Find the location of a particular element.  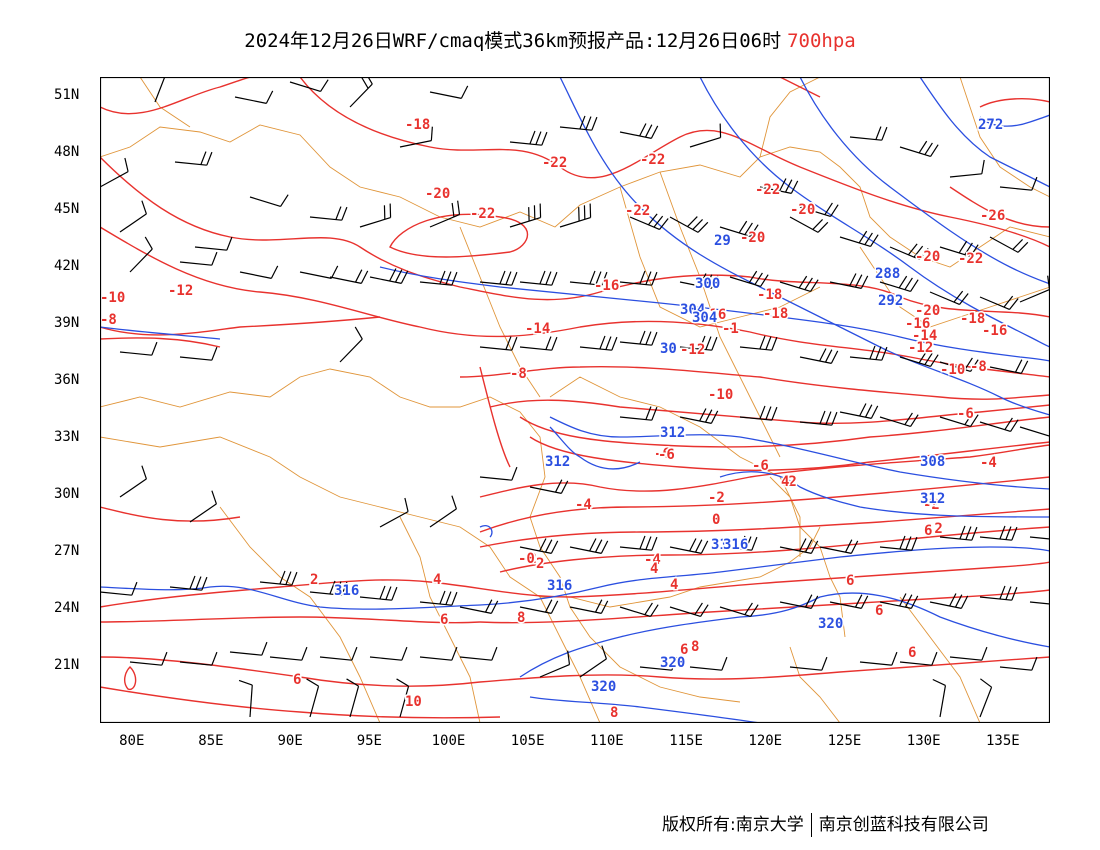

temperature-label: -8 is located at coordinates (108, 320).